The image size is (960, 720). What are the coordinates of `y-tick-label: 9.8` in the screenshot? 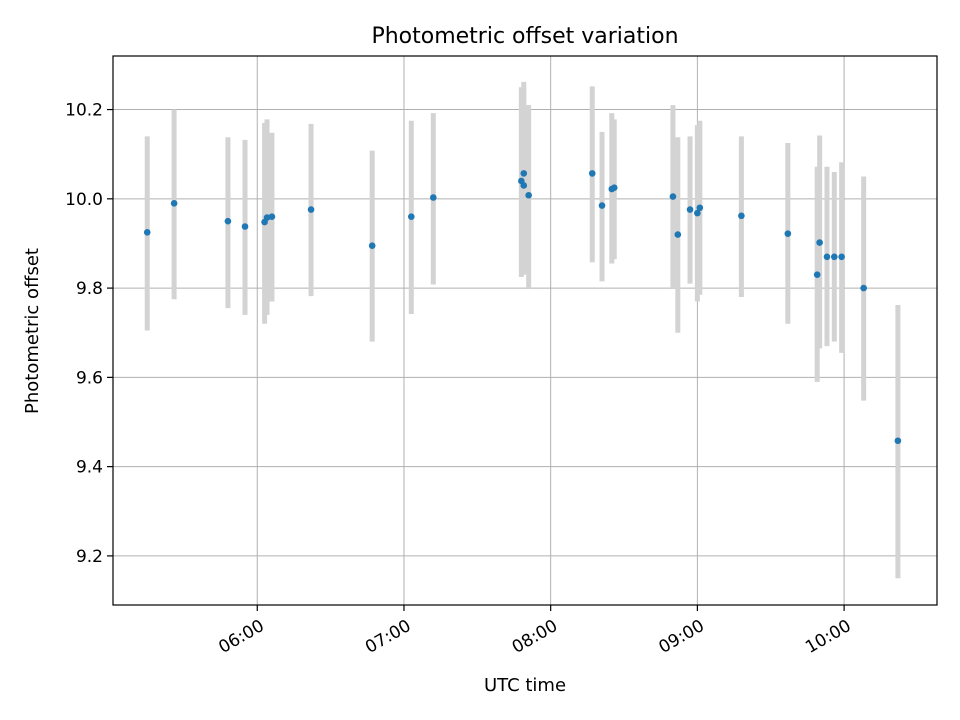 It's located at (89, 289).